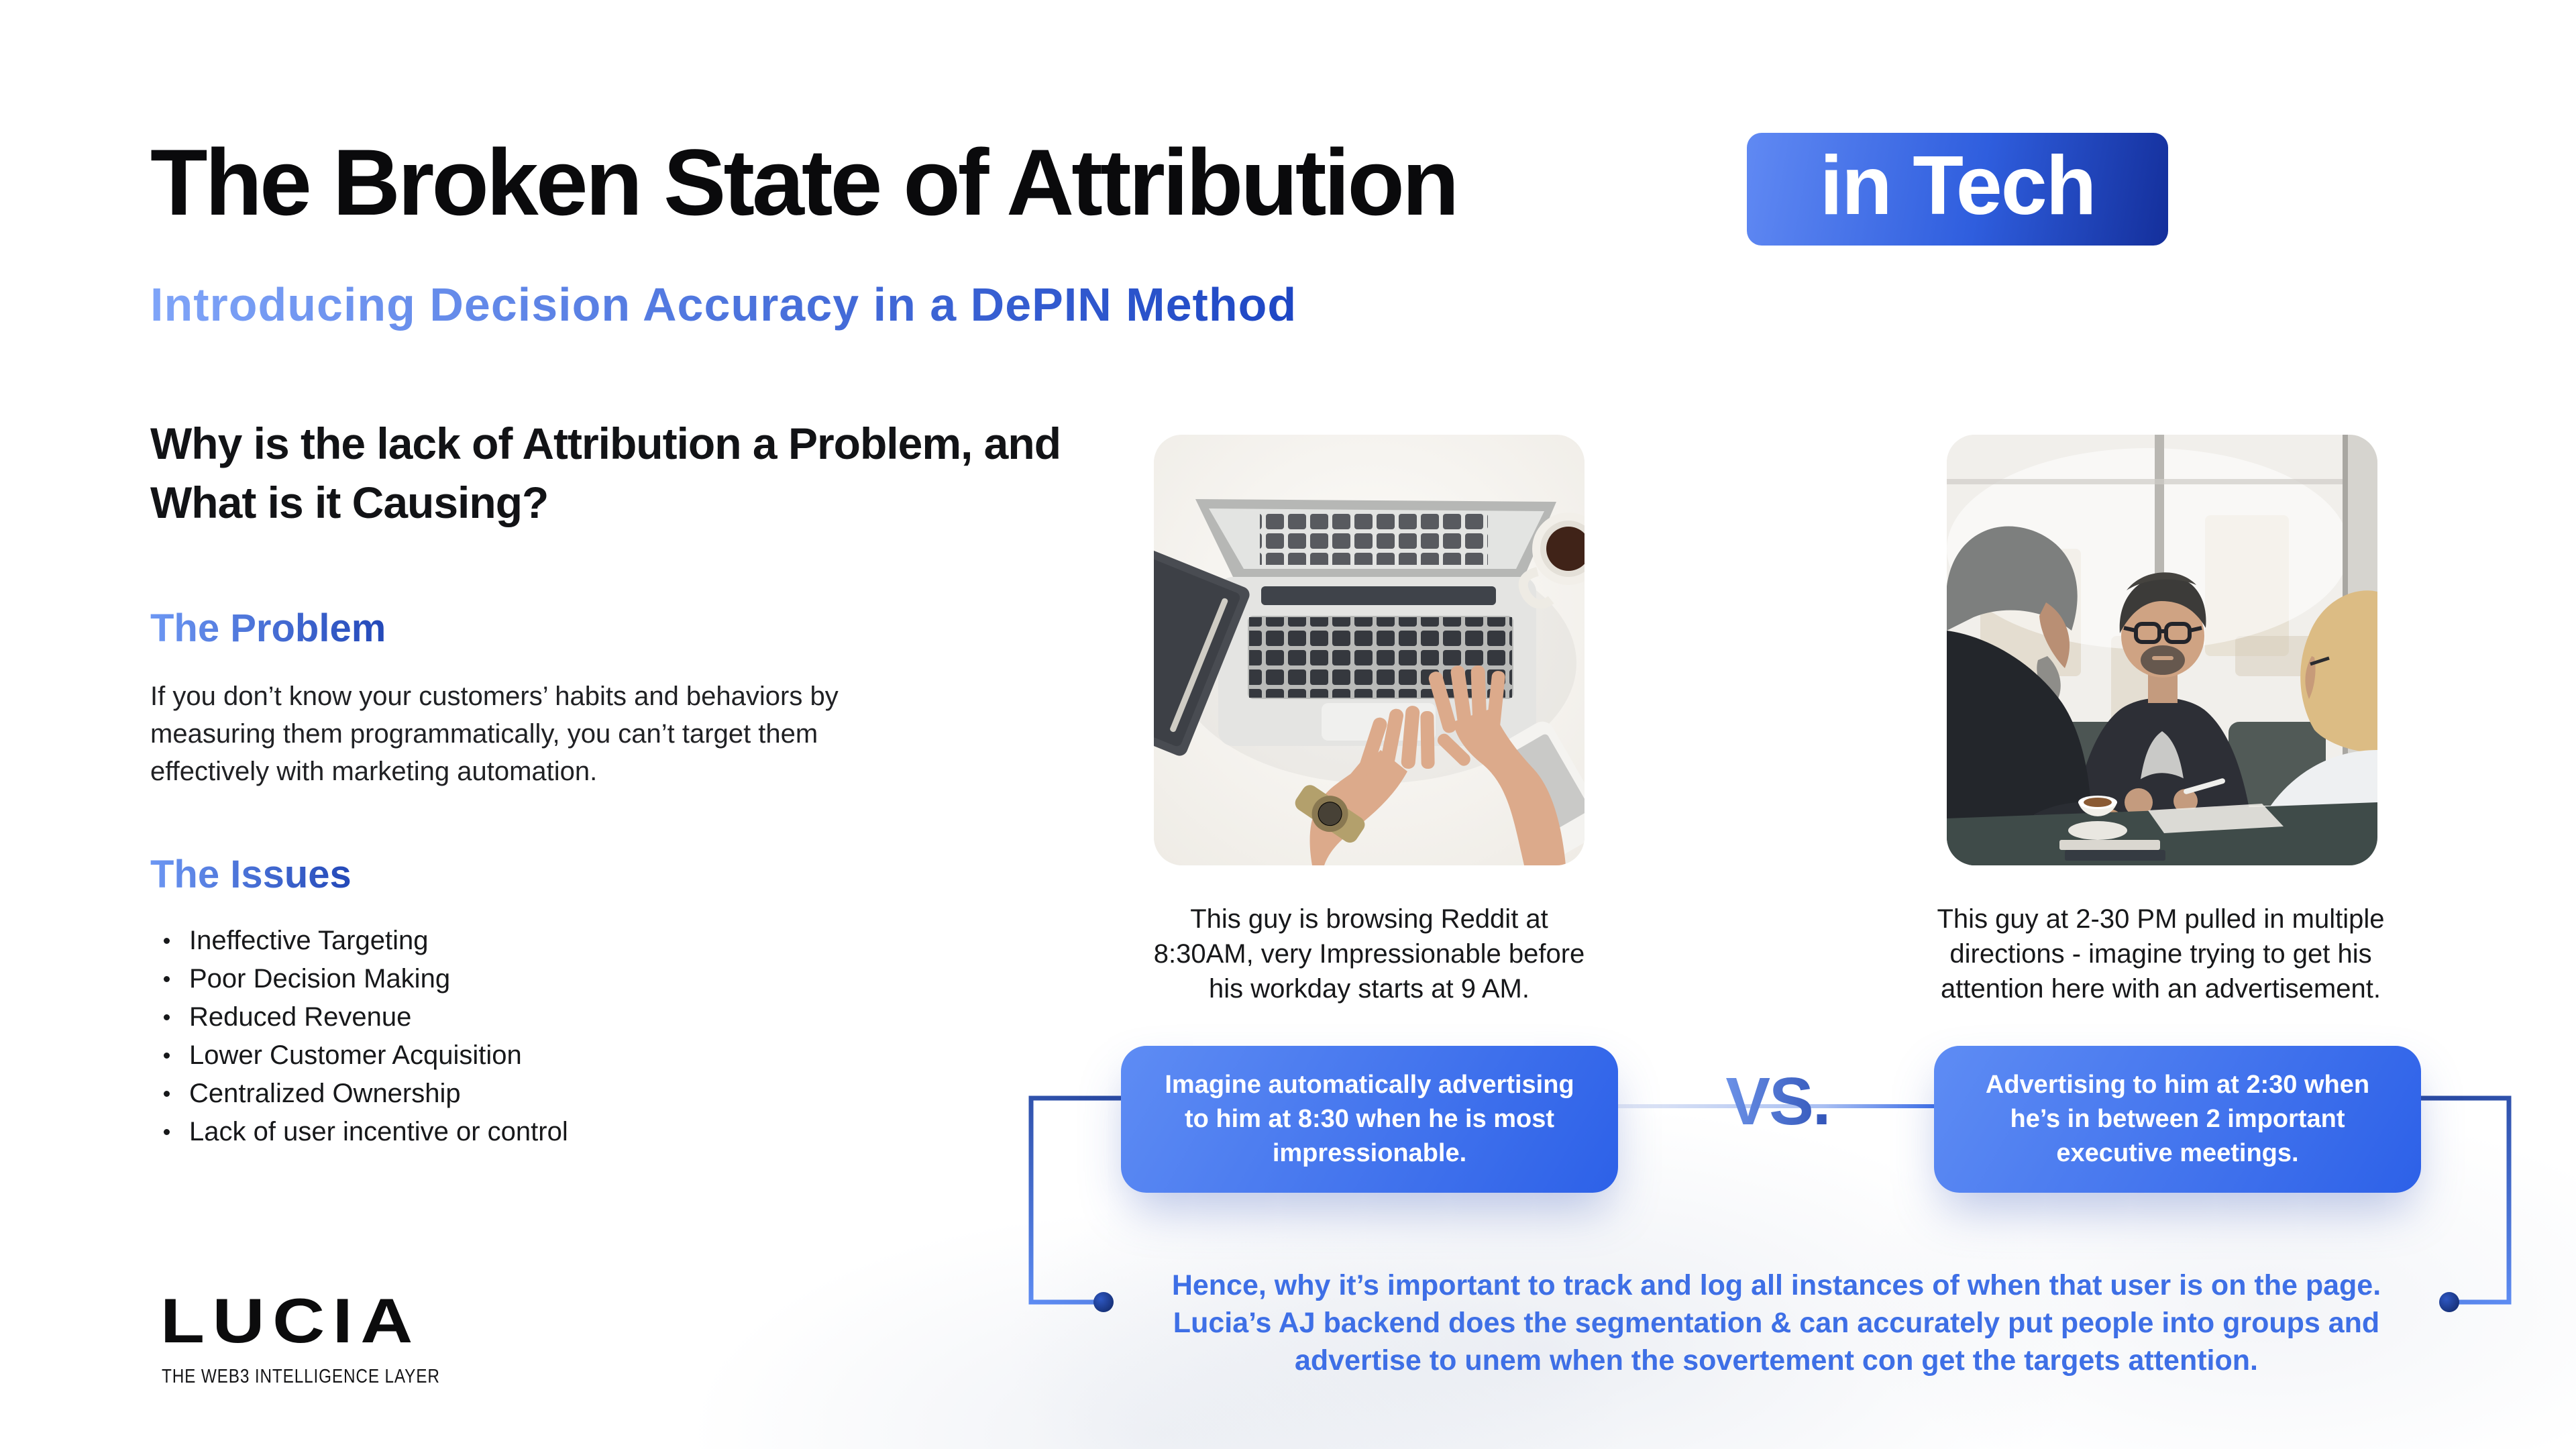  I want to click on meeting-photo, so click(2162, 650).